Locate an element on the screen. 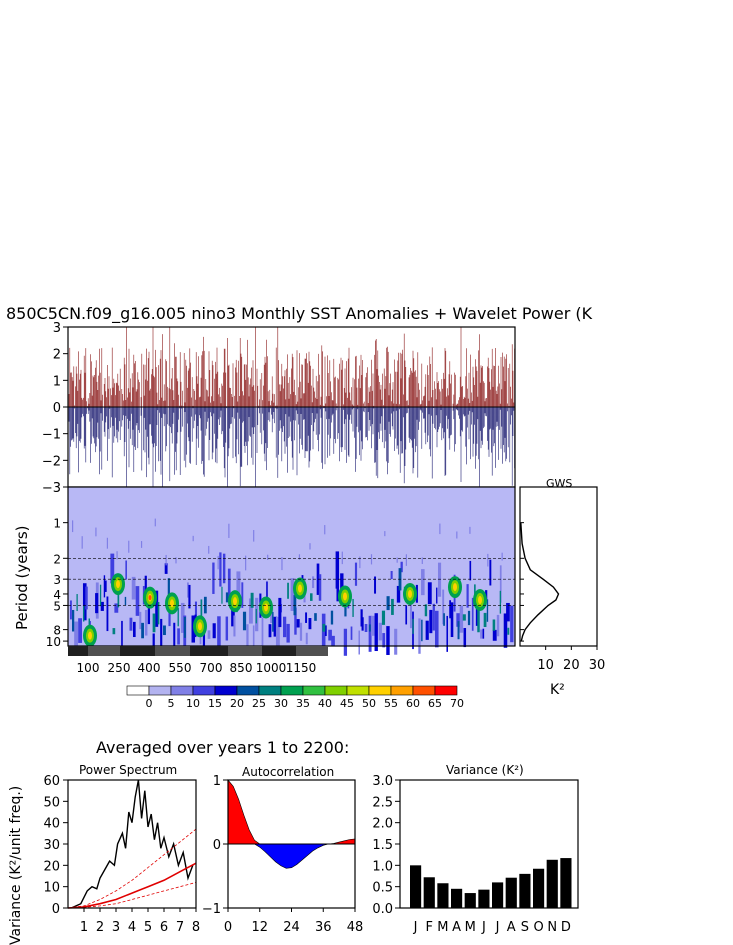 The image size is (733, 945). ps-lines is located at coordinates (132, 844).